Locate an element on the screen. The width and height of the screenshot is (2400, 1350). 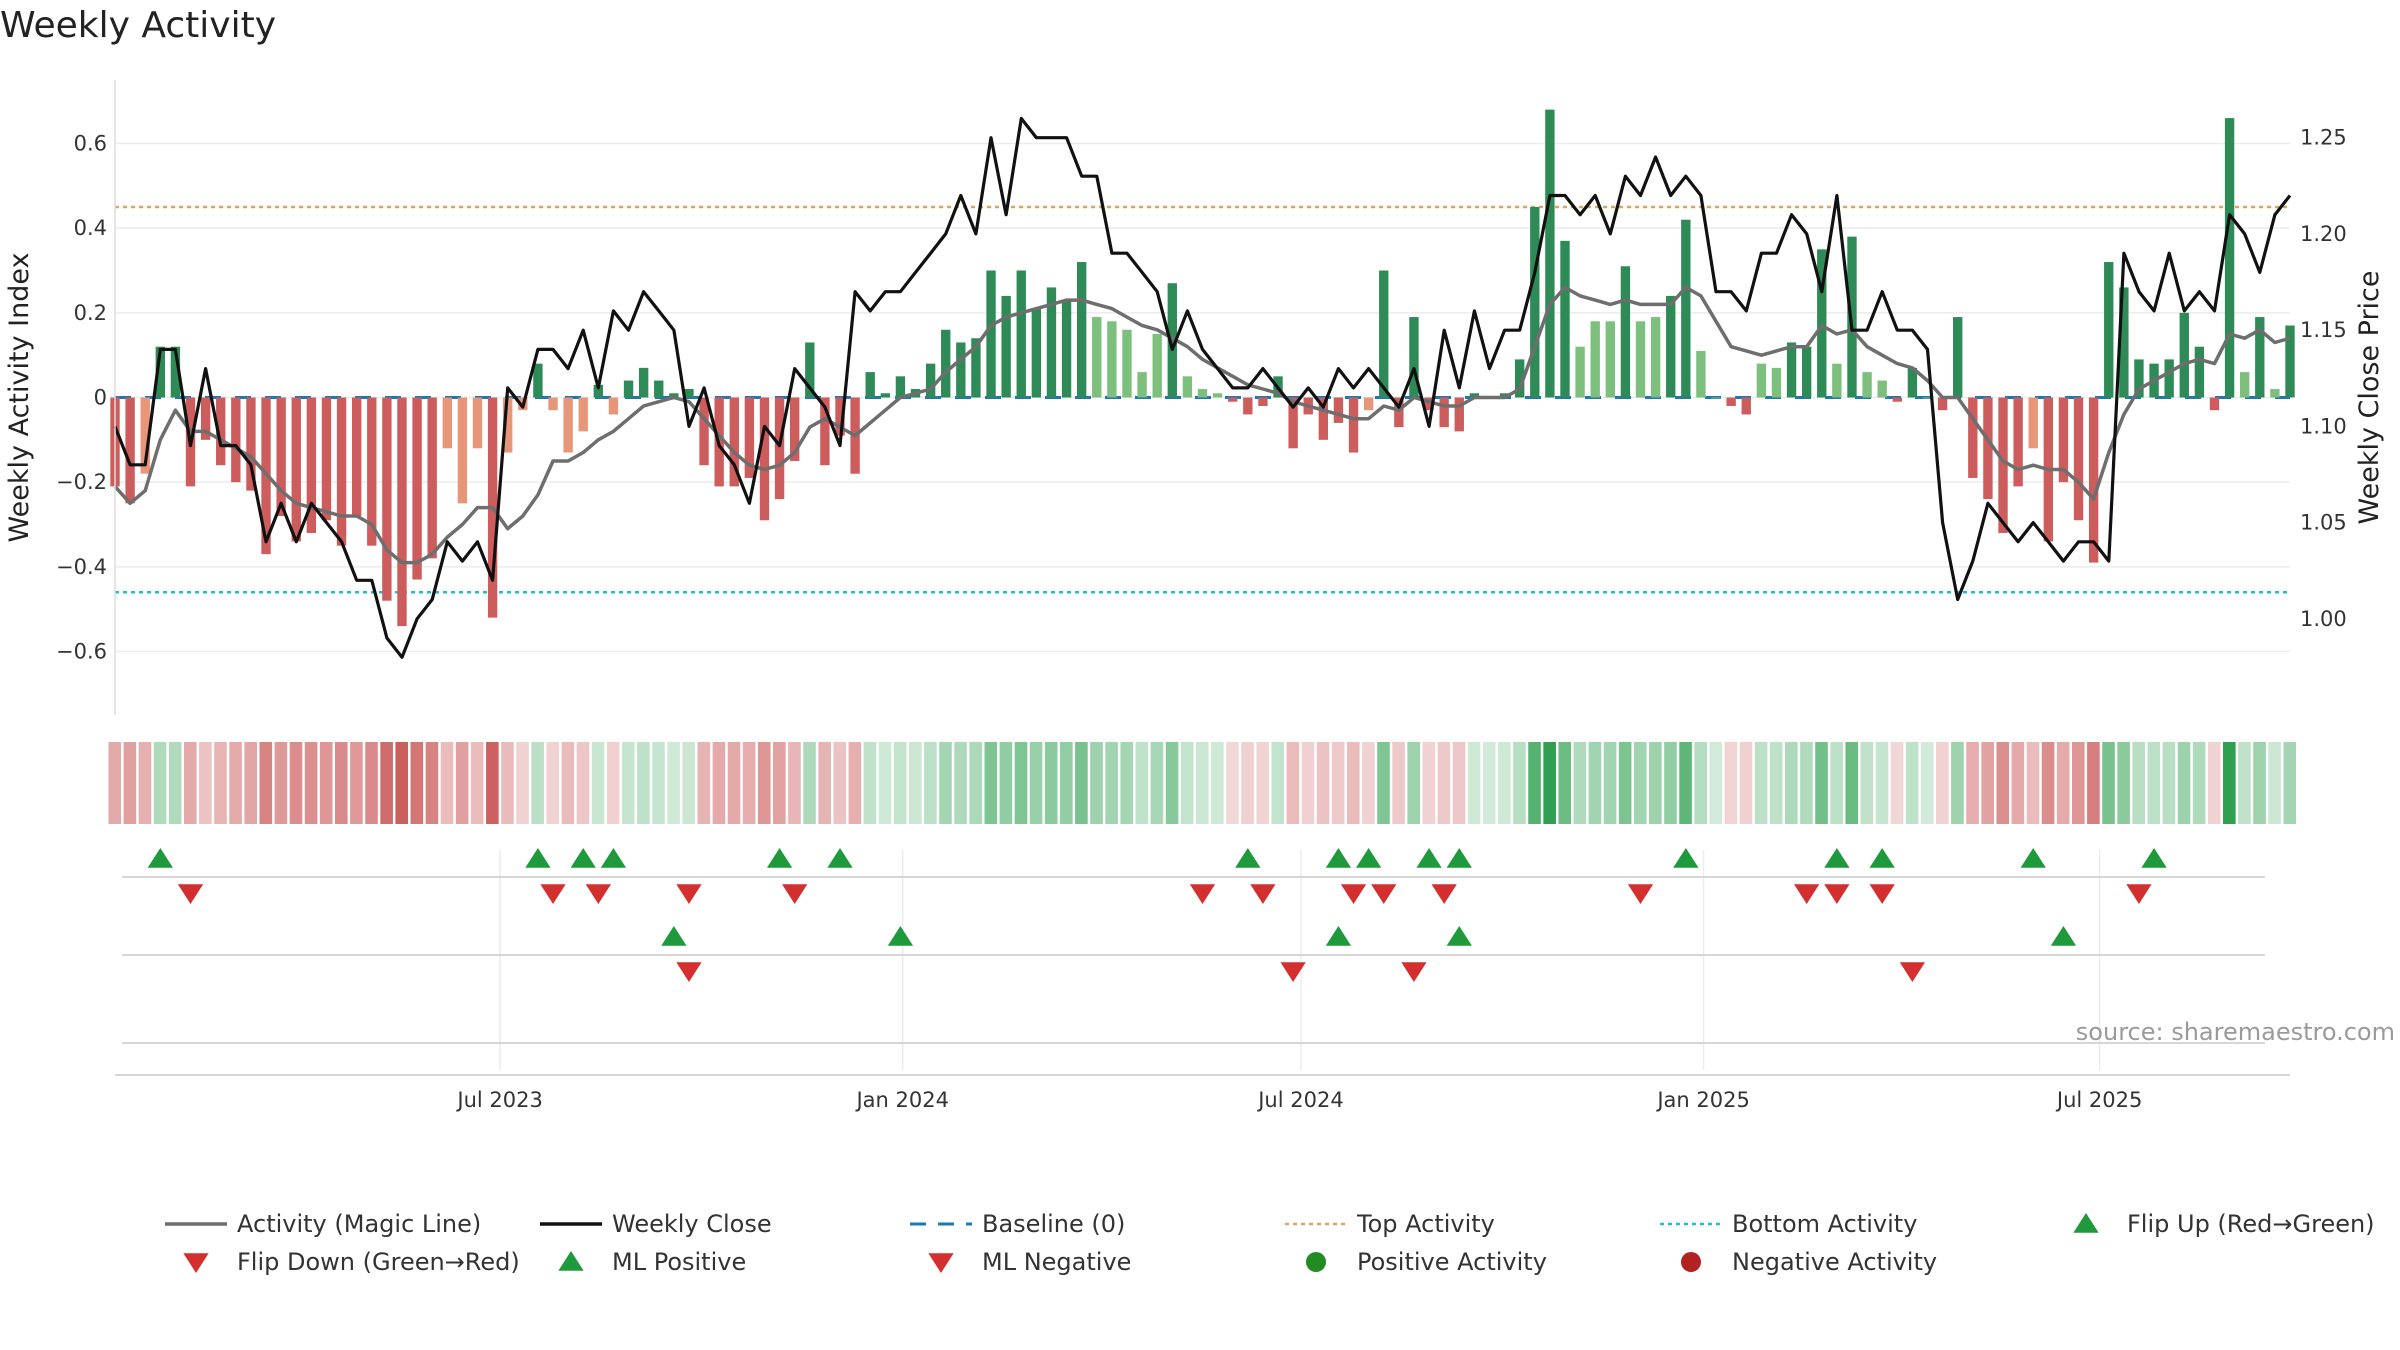
legend-item: Top Activity is located at coordinates (1390, 1224).